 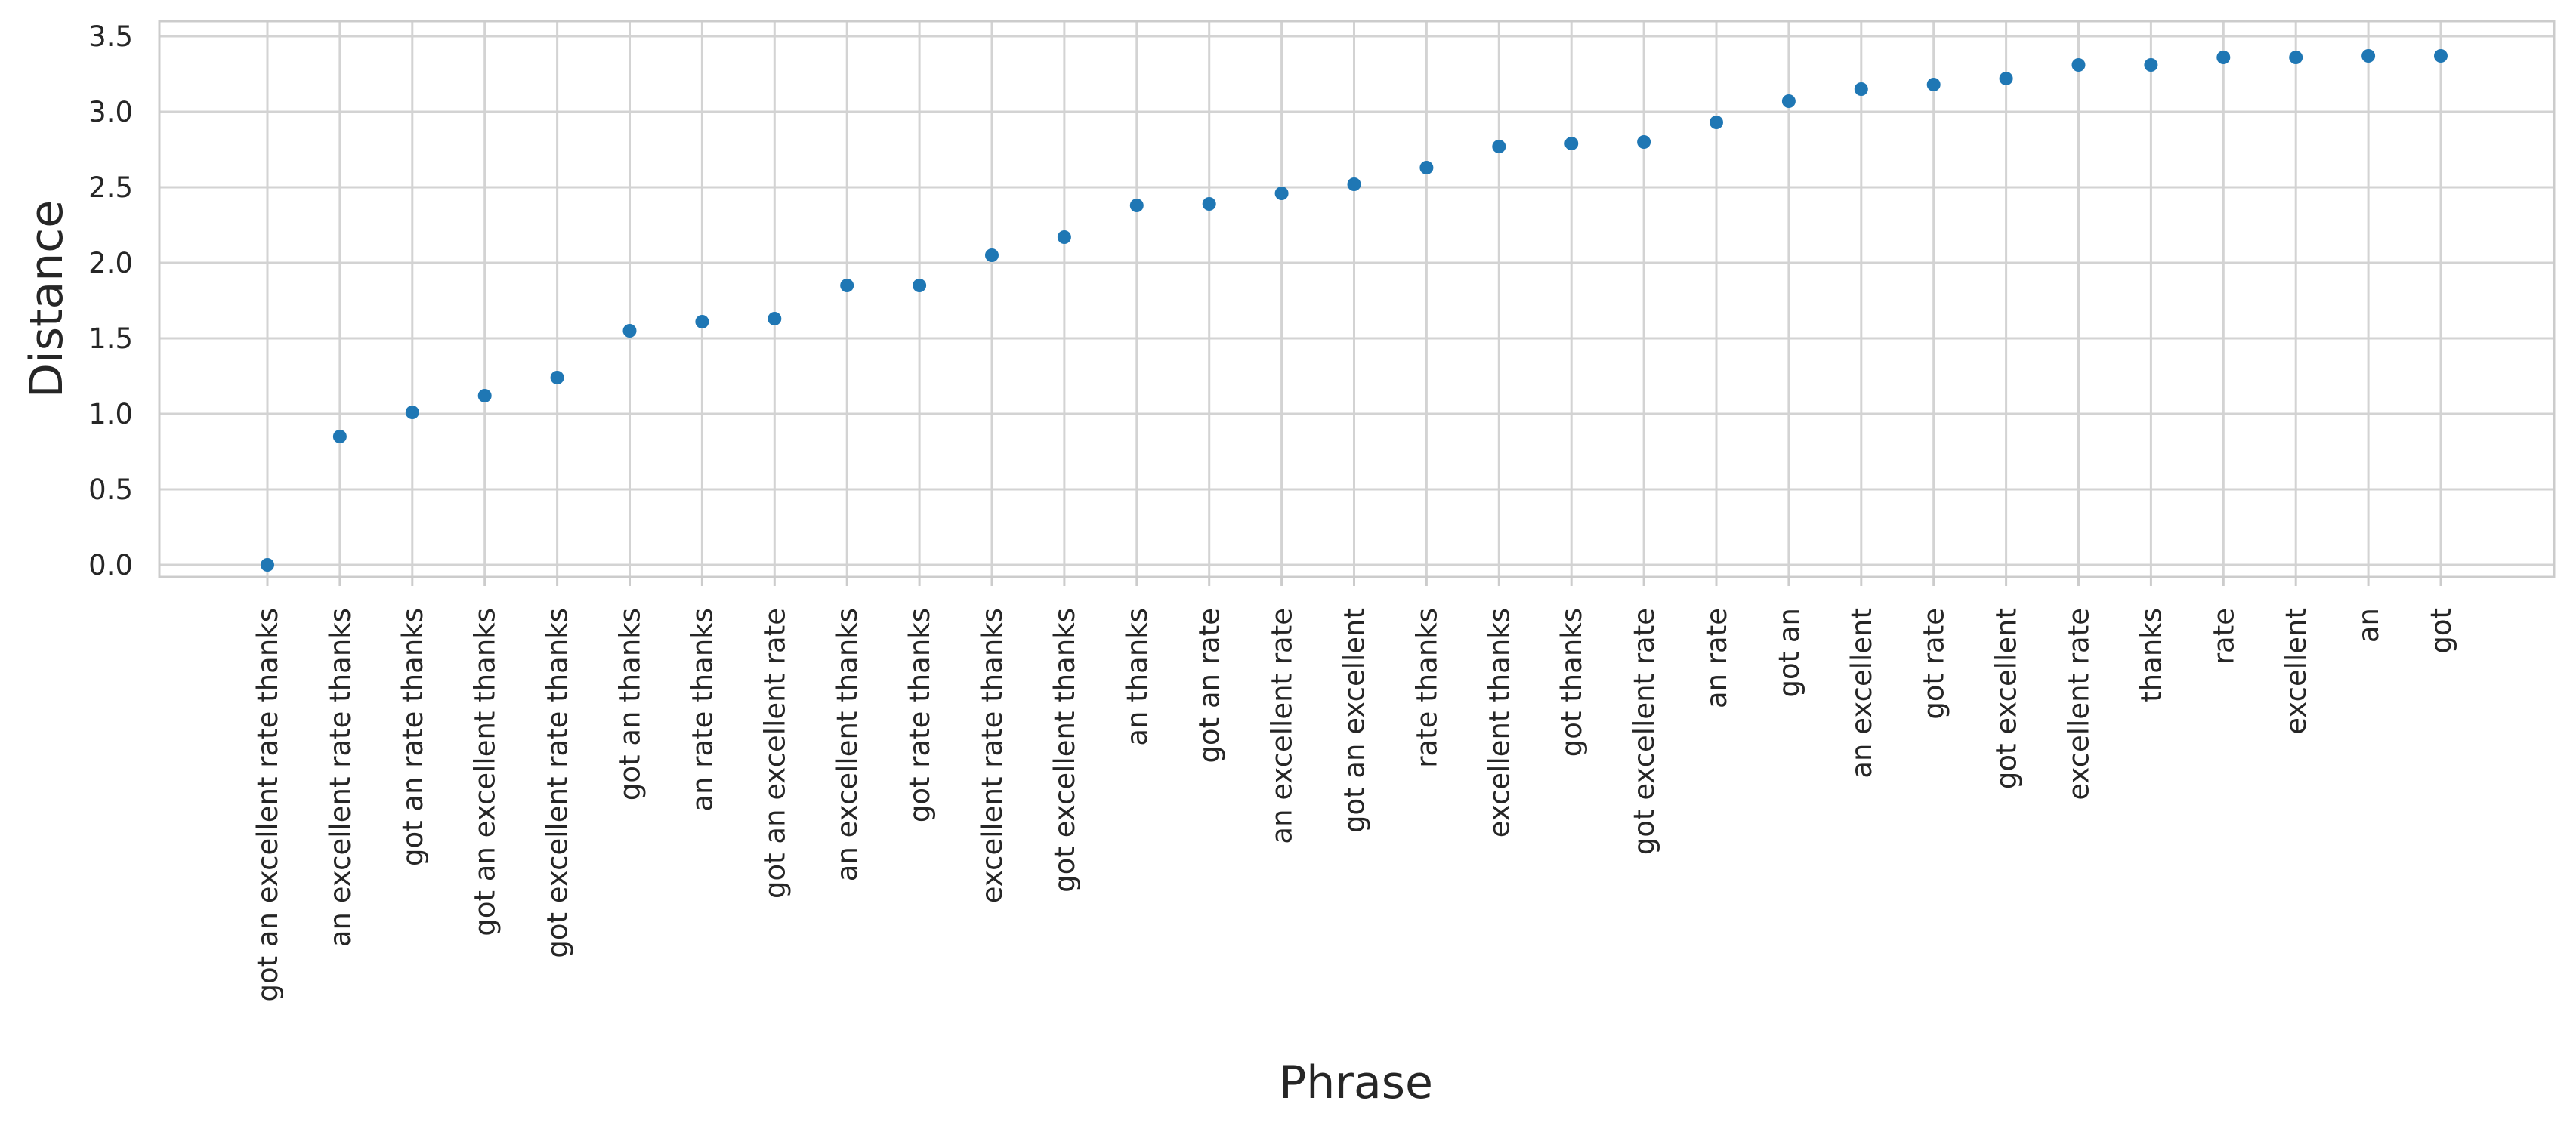 I want to click on x-tick-label: an, so click(x=2368, y=625).